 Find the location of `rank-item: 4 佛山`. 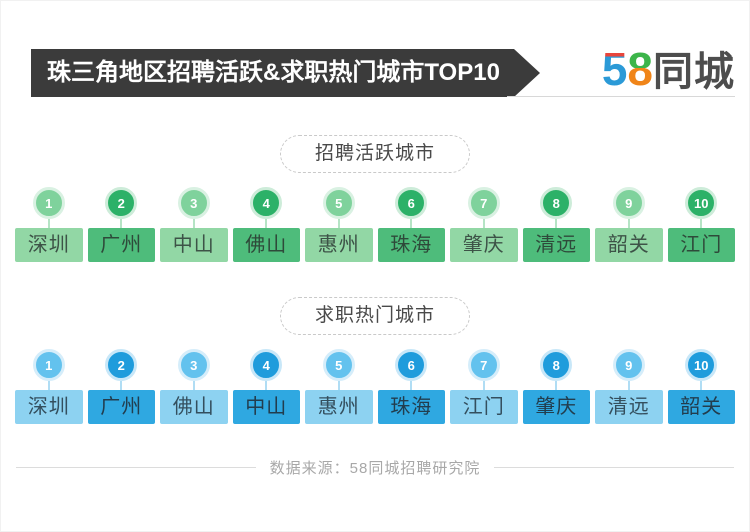

rank-item: 4 佛山 is located at coordinates (266, 224).